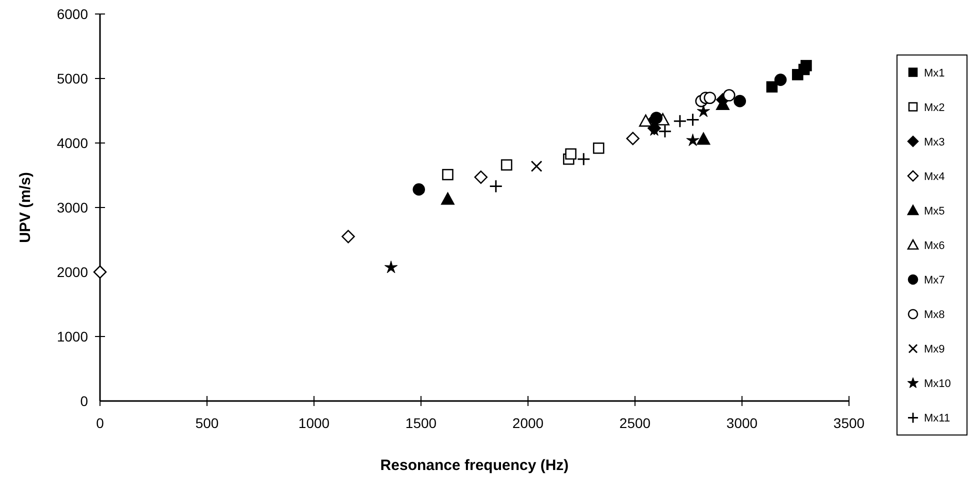  What do you see at coordinates (937, 418) in the screenshot?
I see `legend-label: Mx11` at bounding box center [937, 418].